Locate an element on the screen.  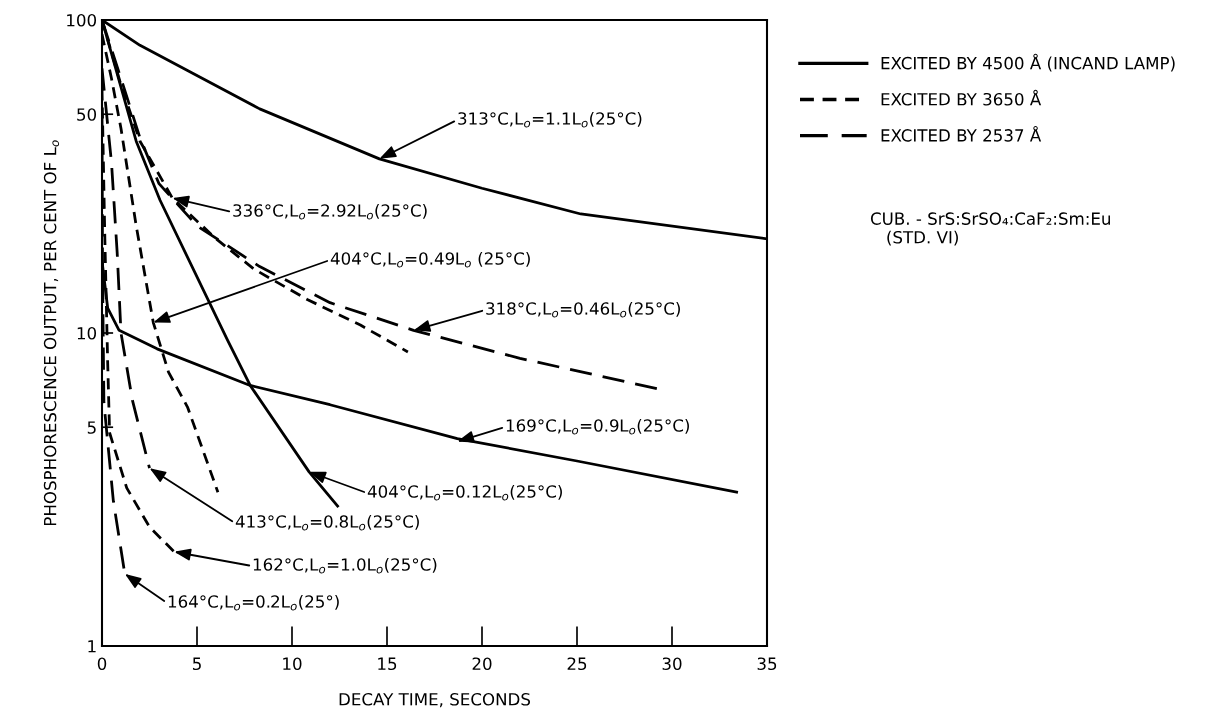
y-axis-title: PHOSPHORESCENCE OUTPUT, PER CENT OF L$_{o}$ is located at coordinates (51, 333).